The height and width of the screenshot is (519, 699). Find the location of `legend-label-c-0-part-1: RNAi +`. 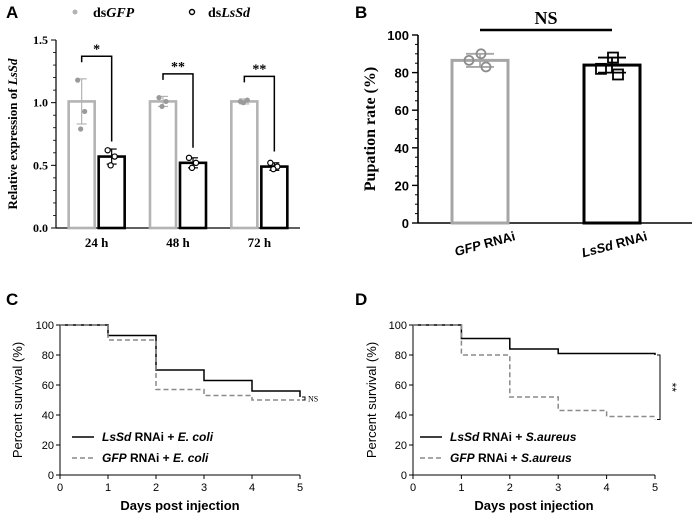

legend-label-c-0-part-1: RNAi + is located at coordinates (154, 437).